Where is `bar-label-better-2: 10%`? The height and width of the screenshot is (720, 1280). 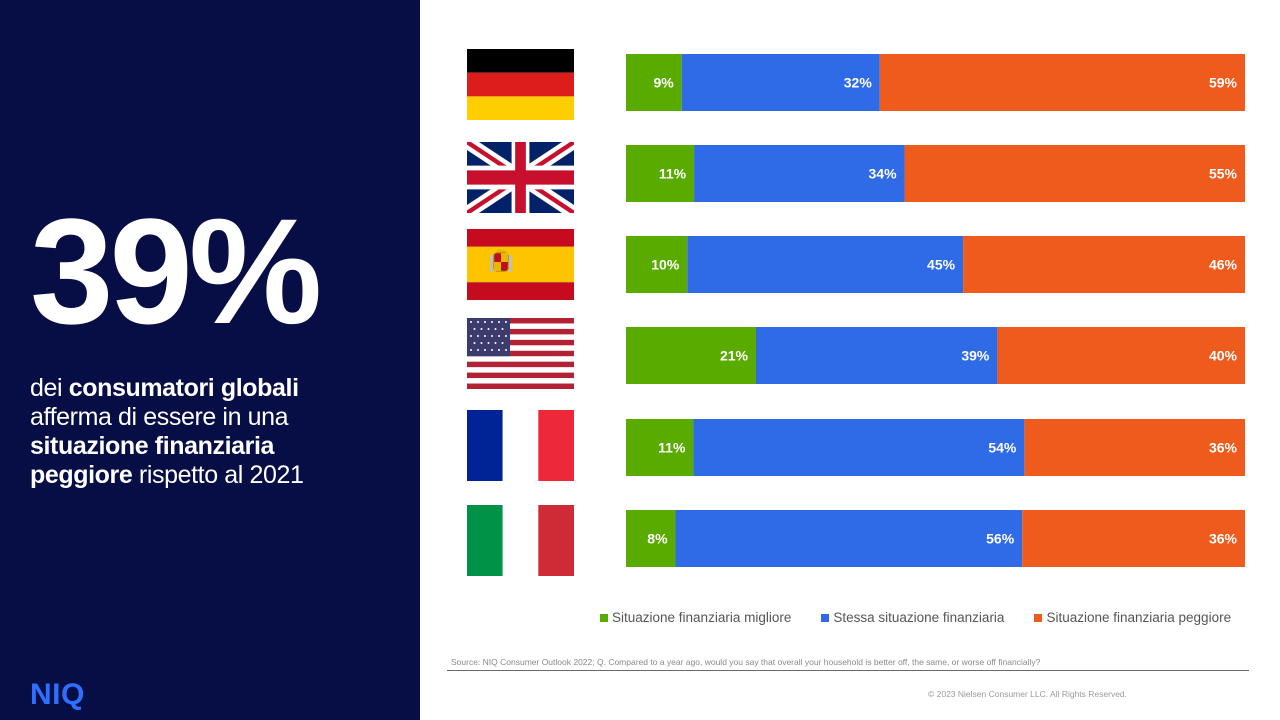 bar-label-better-2: 10% is located at coordinates (665, 265).